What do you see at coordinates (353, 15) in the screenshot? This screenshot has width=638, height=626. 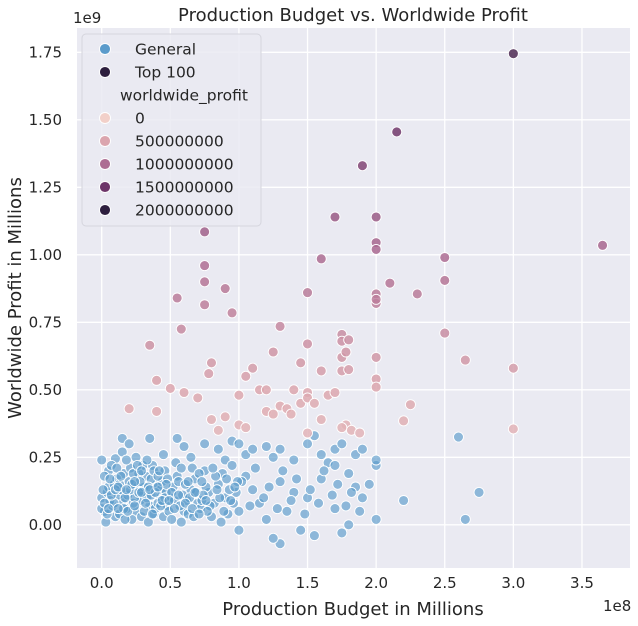 I see `chart-title: Production Budget vs. Worldwide Profit` at bounding box center [353, 15].